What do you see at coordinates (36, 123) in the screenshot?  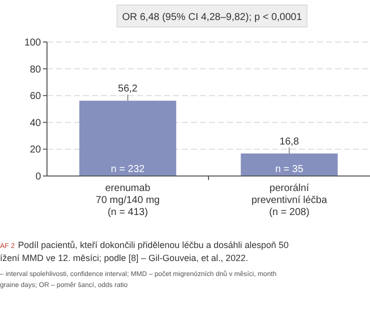 I see `y-tick-label: 40` at bounding box center [36, 123].